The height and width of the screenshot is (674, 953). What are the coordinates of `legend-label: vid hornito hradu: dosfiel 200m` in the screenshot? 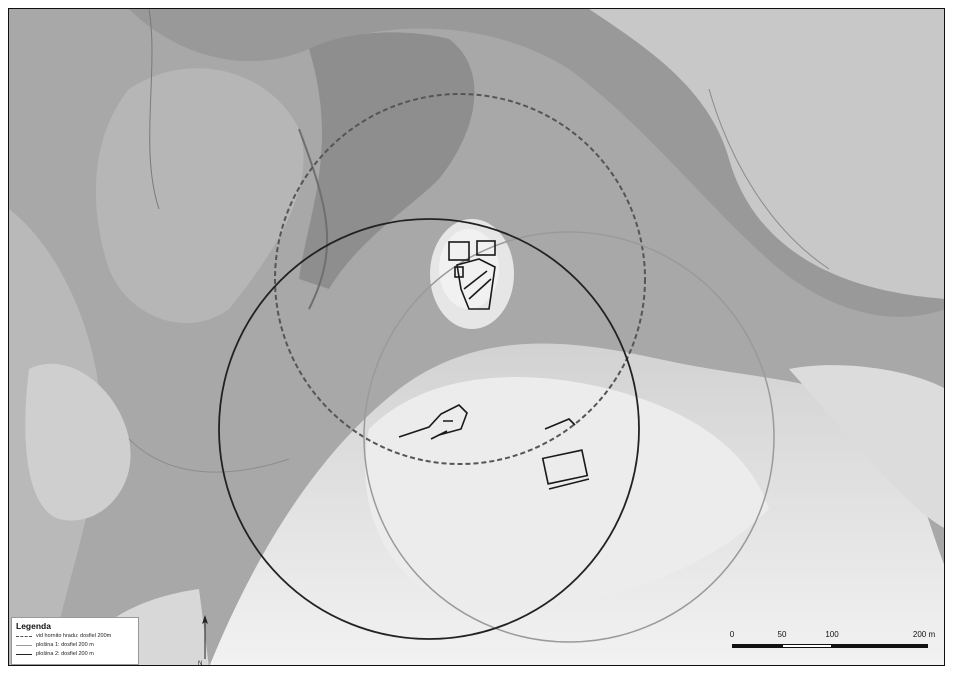 It's located at (74, 636).